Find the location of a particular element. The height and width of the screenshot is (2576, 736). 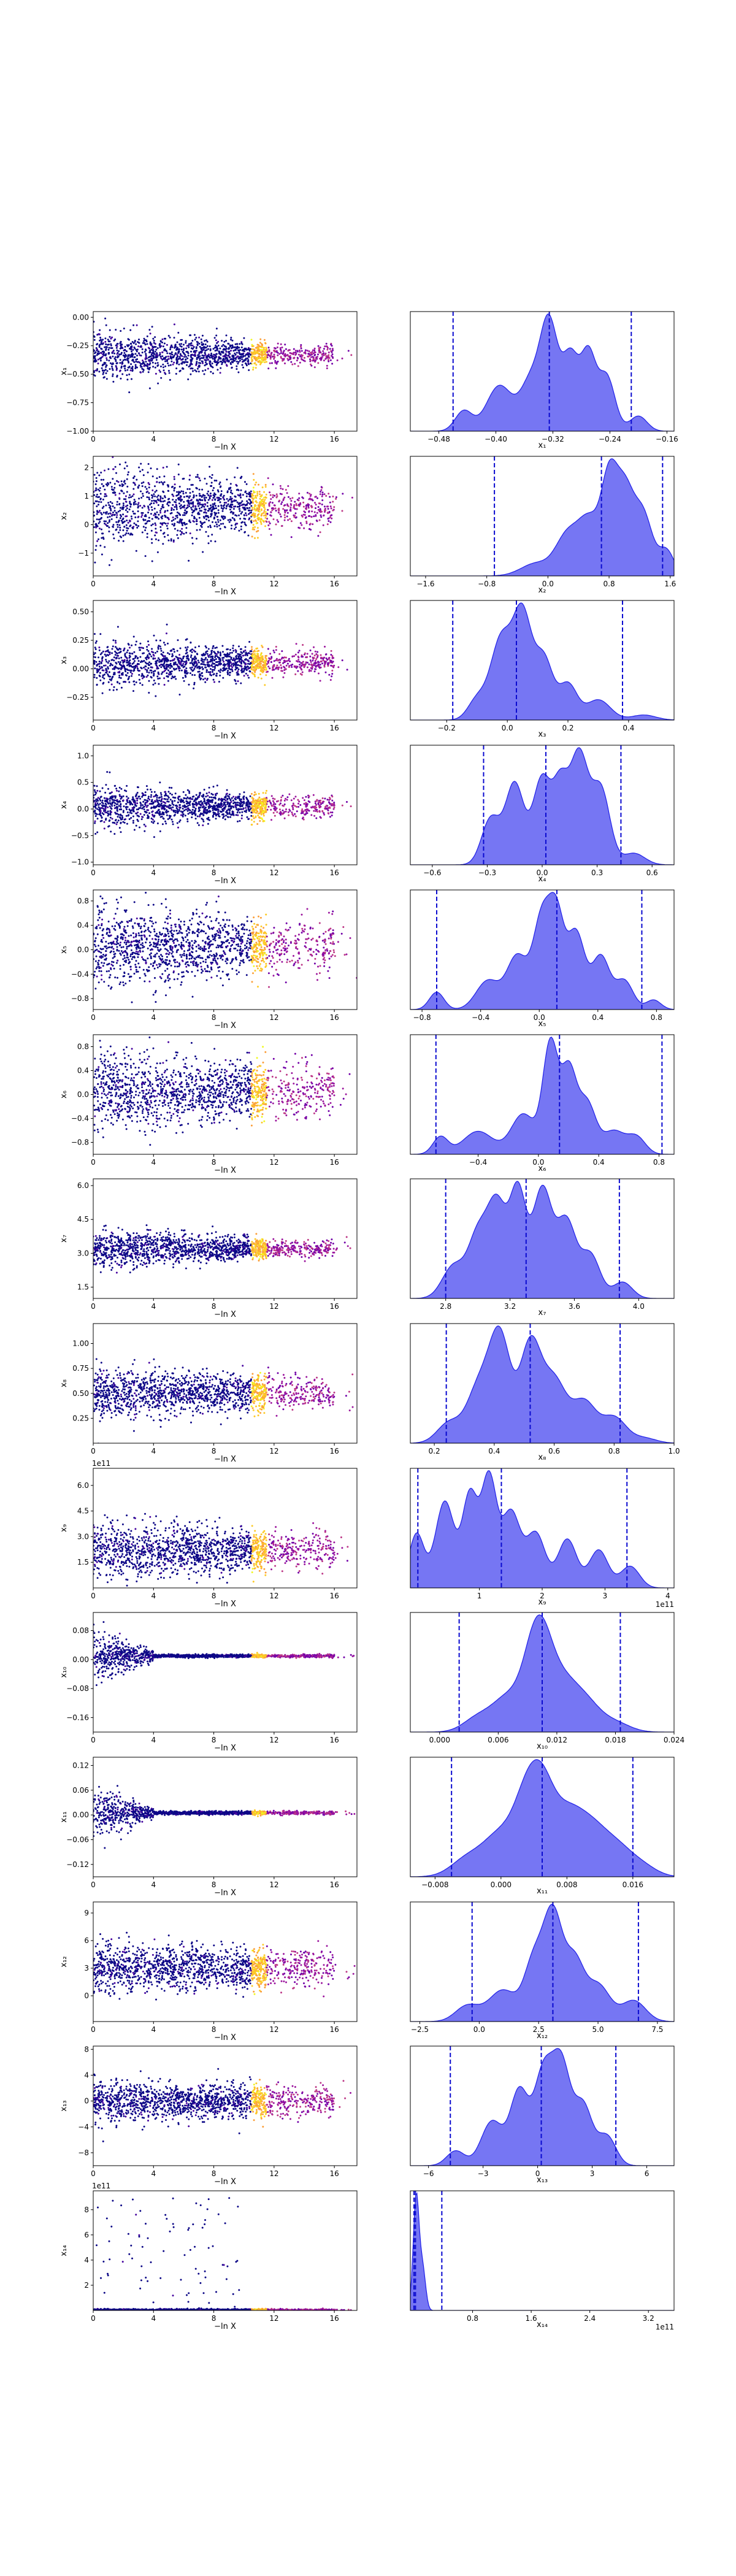

x-tick-label: −0.24 is located at coordinates (610, 439).